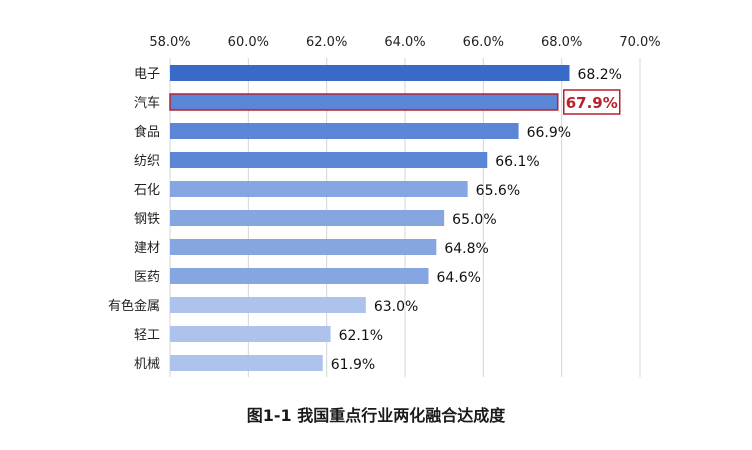 The height and width of the screenshot is (450, 752). What do you see at coordinates (147, 335) in the screenshot?
I see `category-label: 轻工` at bounding box center [147, 335].